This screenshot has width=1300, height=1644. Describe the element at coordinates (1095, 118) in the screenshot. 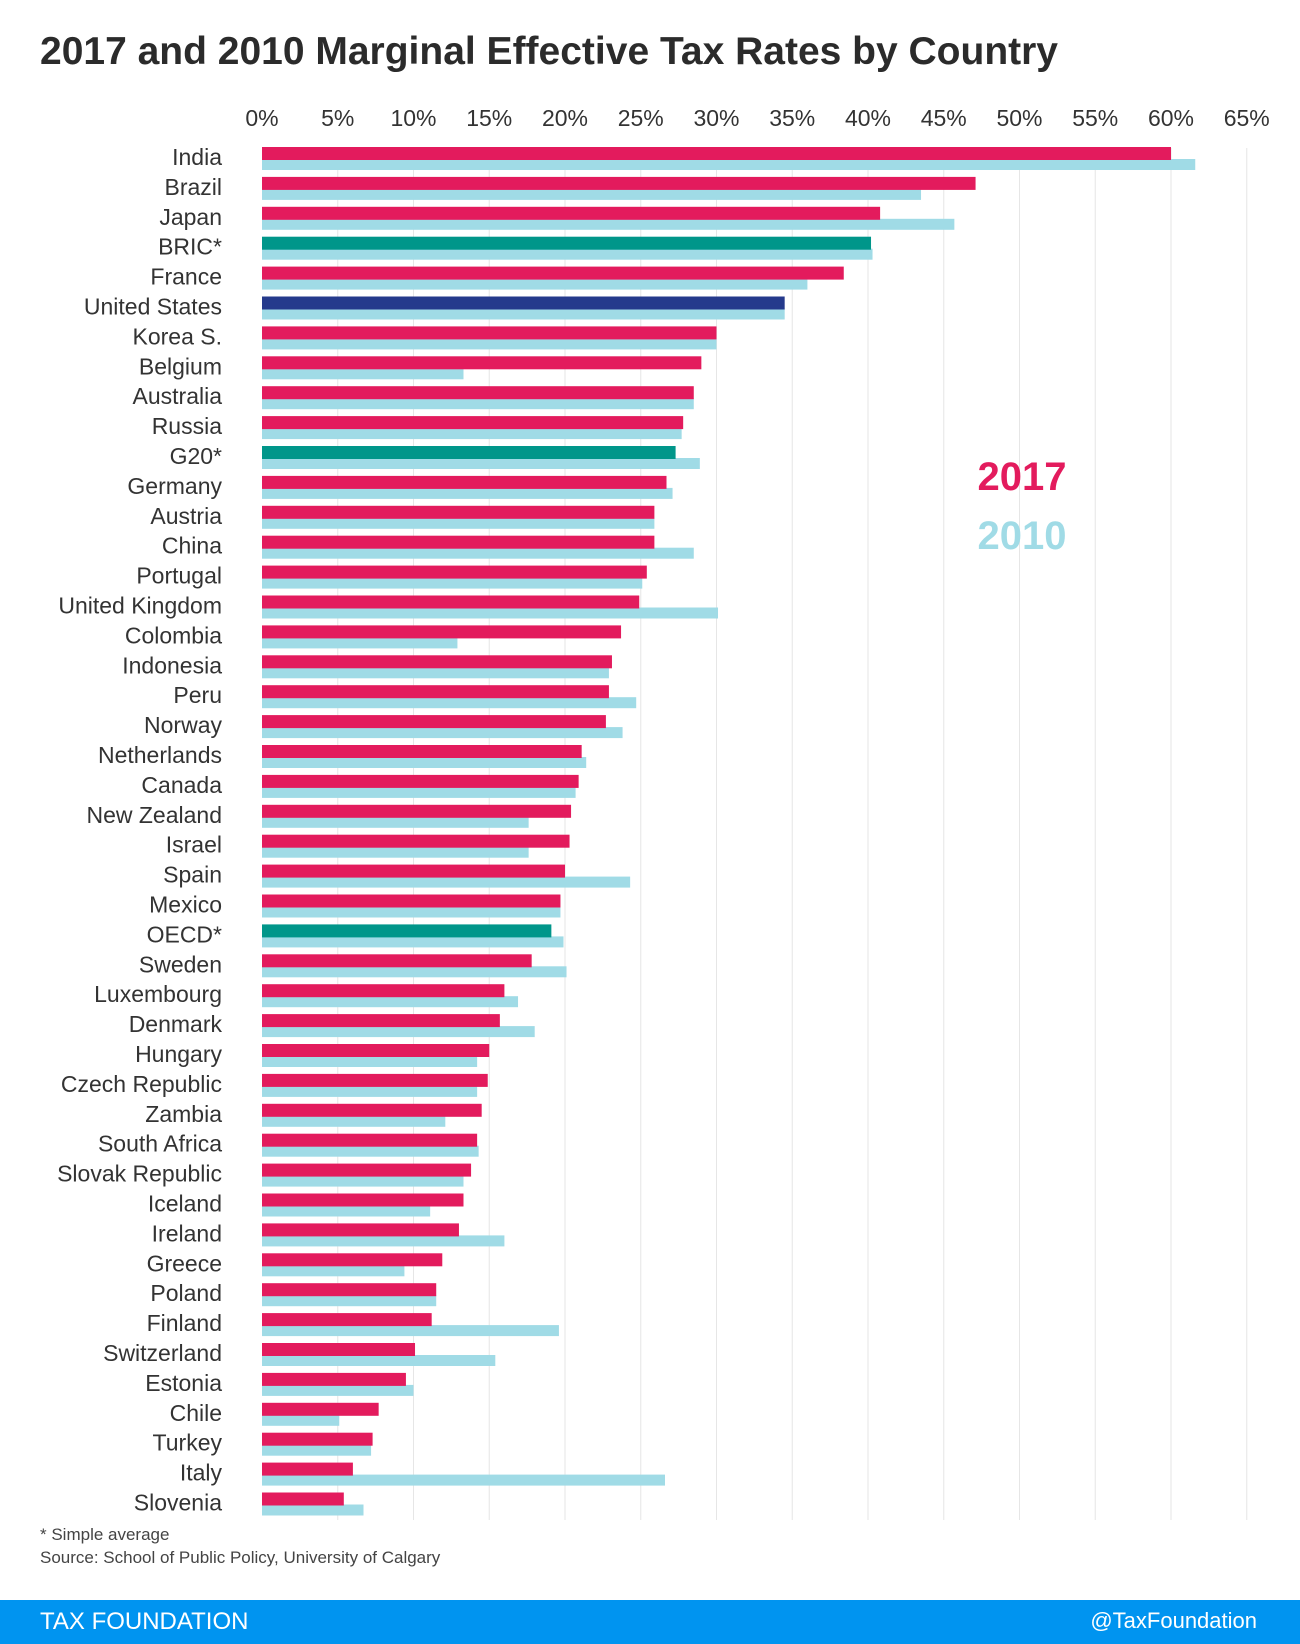

I see `x-tick-label: 55%` at that location.